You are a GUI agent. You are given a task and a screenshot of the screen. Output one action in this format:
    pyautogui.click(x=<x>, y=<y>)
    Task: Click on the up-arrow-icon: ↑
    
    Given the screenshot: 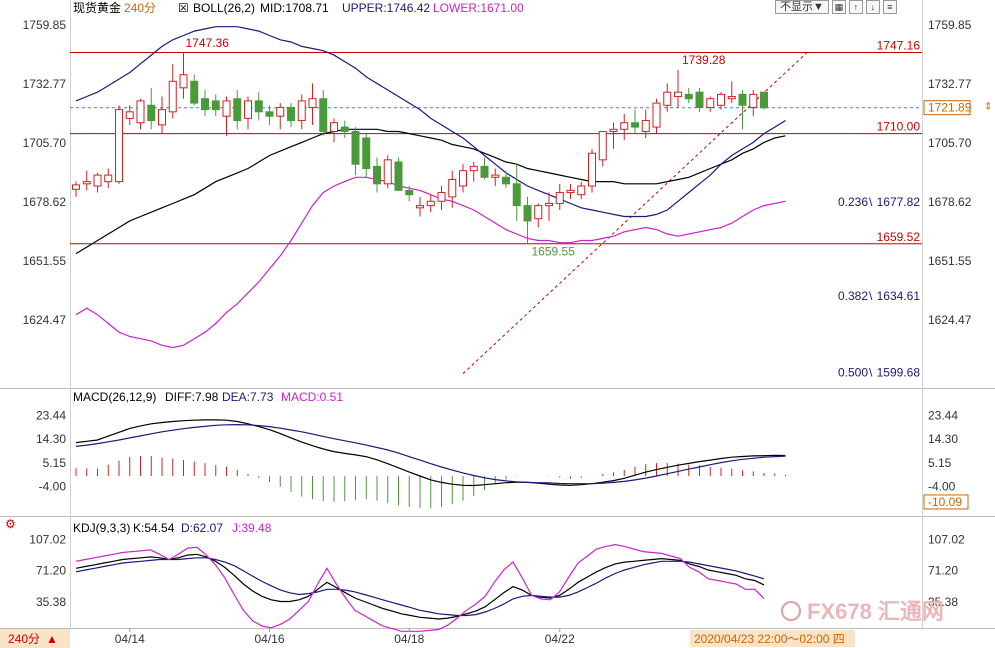 What is the action you would take?
    pyautogui.click(x=855, y=7)
    